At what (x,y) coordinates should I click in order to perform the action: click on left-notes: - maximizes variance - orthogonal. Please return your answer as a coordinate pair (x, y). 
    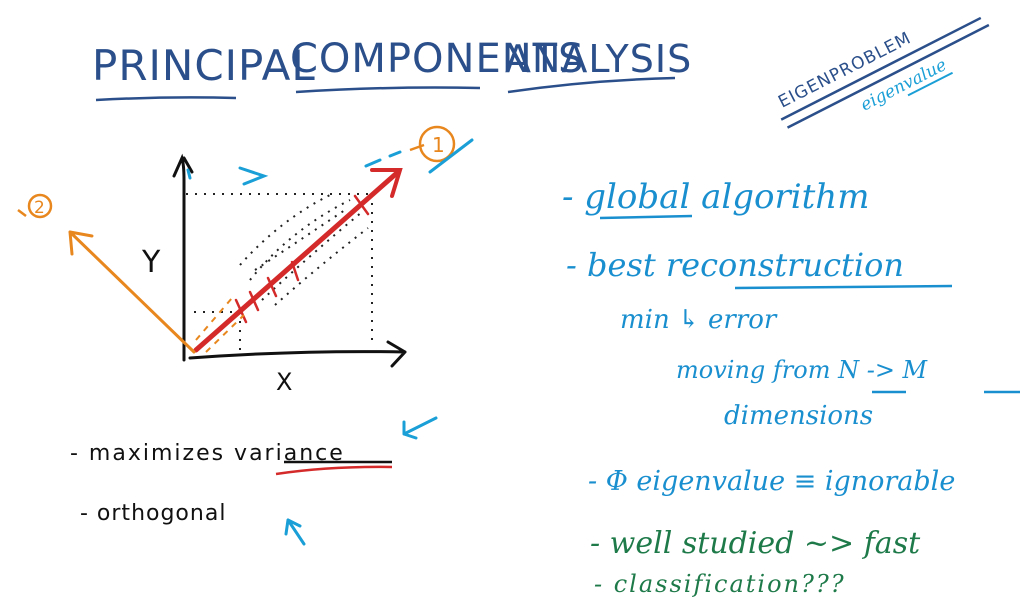
    Looking at the image, I should click on (254, 481).